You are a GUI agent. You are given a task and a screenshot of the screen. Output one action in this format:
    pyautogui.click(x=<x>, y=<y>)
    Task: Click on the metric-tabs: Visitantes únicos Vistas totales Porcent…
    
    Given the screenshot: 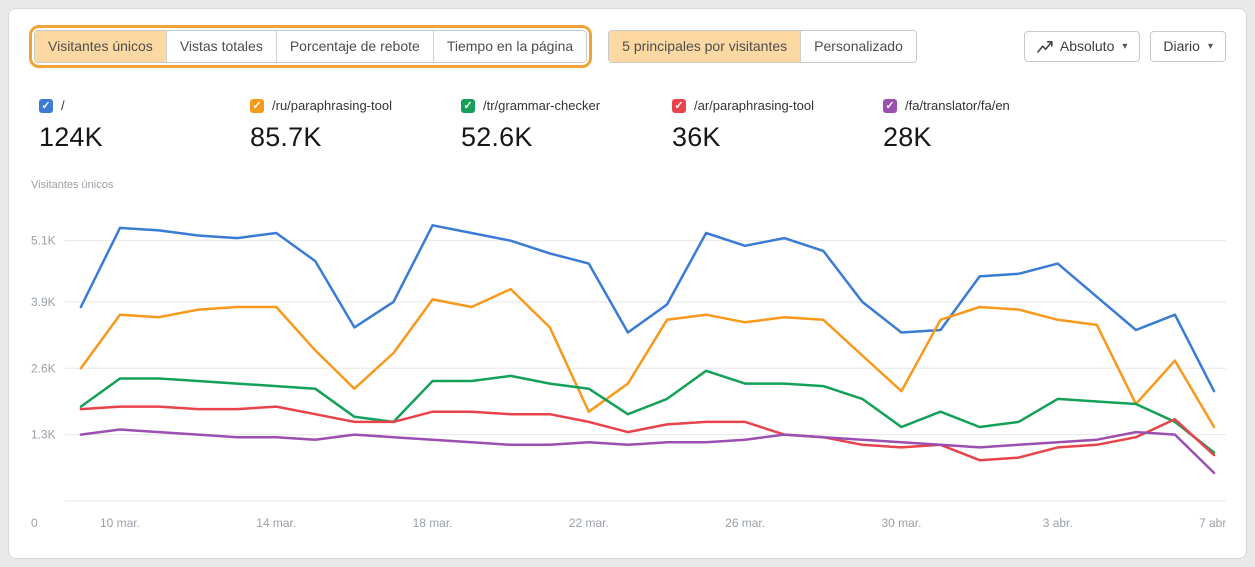 What is the action you would take?
    pyautogui.click(x=311, y=47)
    